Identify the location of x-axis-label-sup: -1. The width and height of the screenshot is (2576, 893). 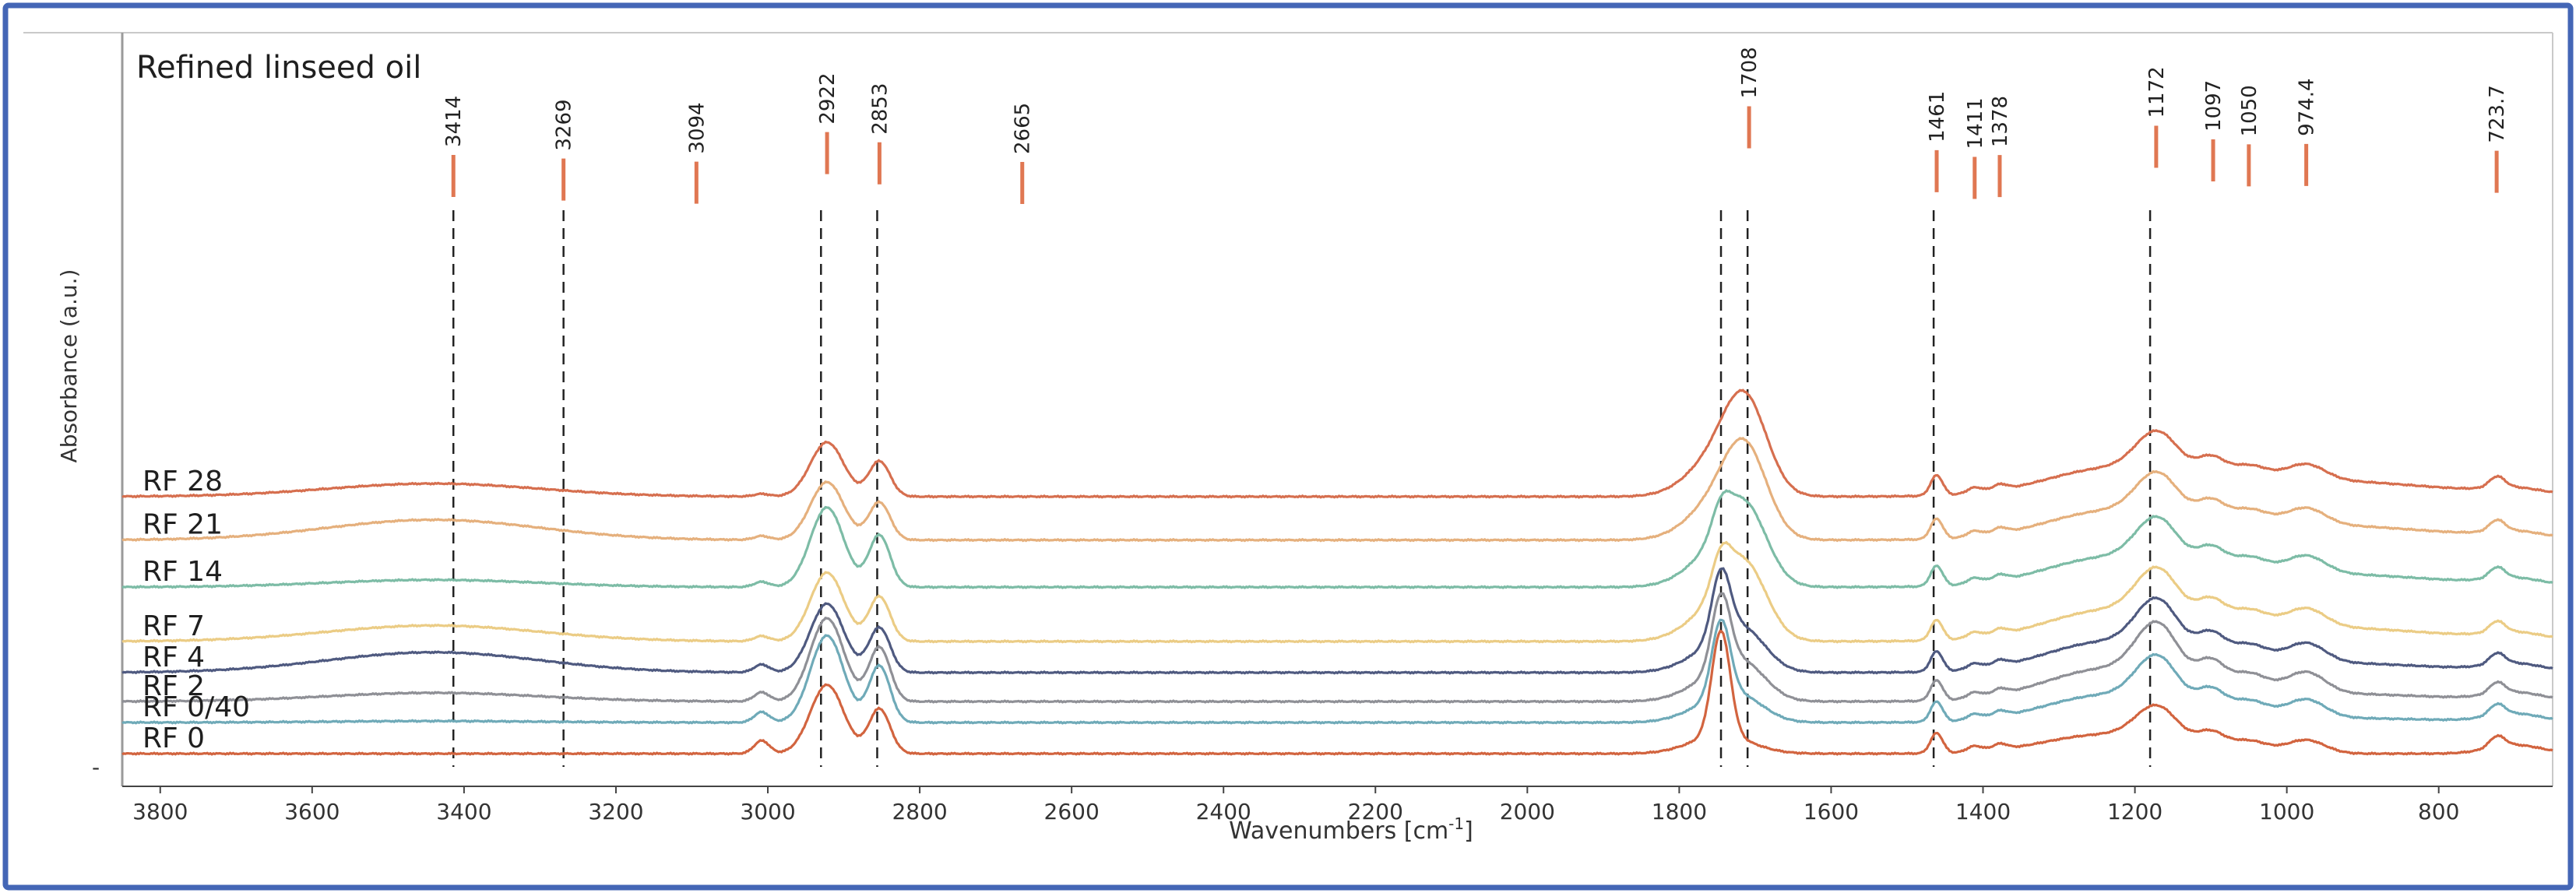
(1456, 823).